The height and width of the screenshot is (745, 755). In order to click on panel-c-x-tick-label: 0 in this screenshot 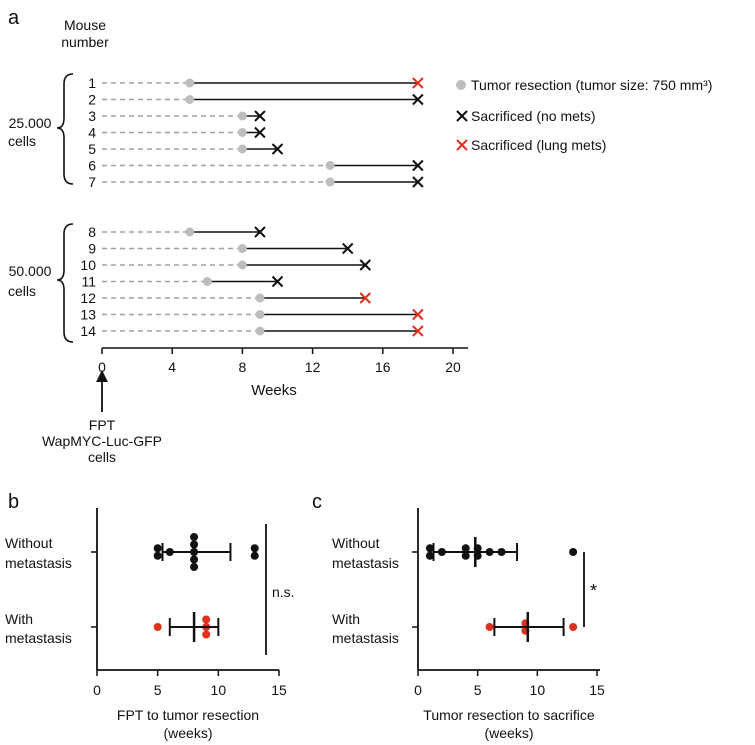, I will do `click(418, 690)`.